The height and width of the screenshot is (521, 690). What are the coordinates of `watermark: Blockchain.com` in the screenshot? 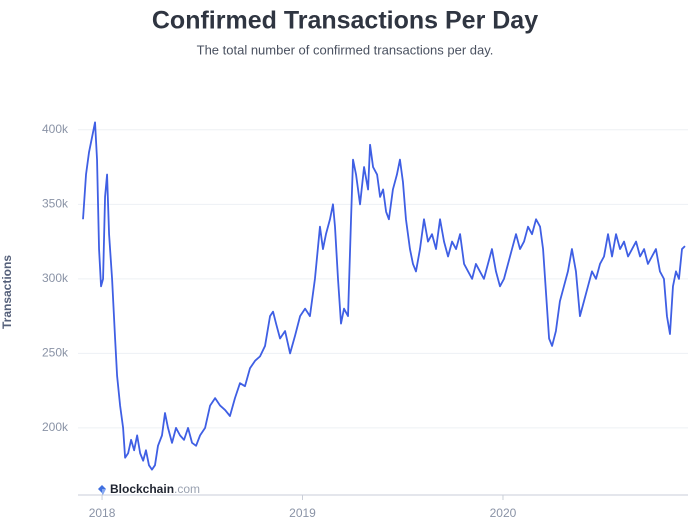 It's located at (149, 489).